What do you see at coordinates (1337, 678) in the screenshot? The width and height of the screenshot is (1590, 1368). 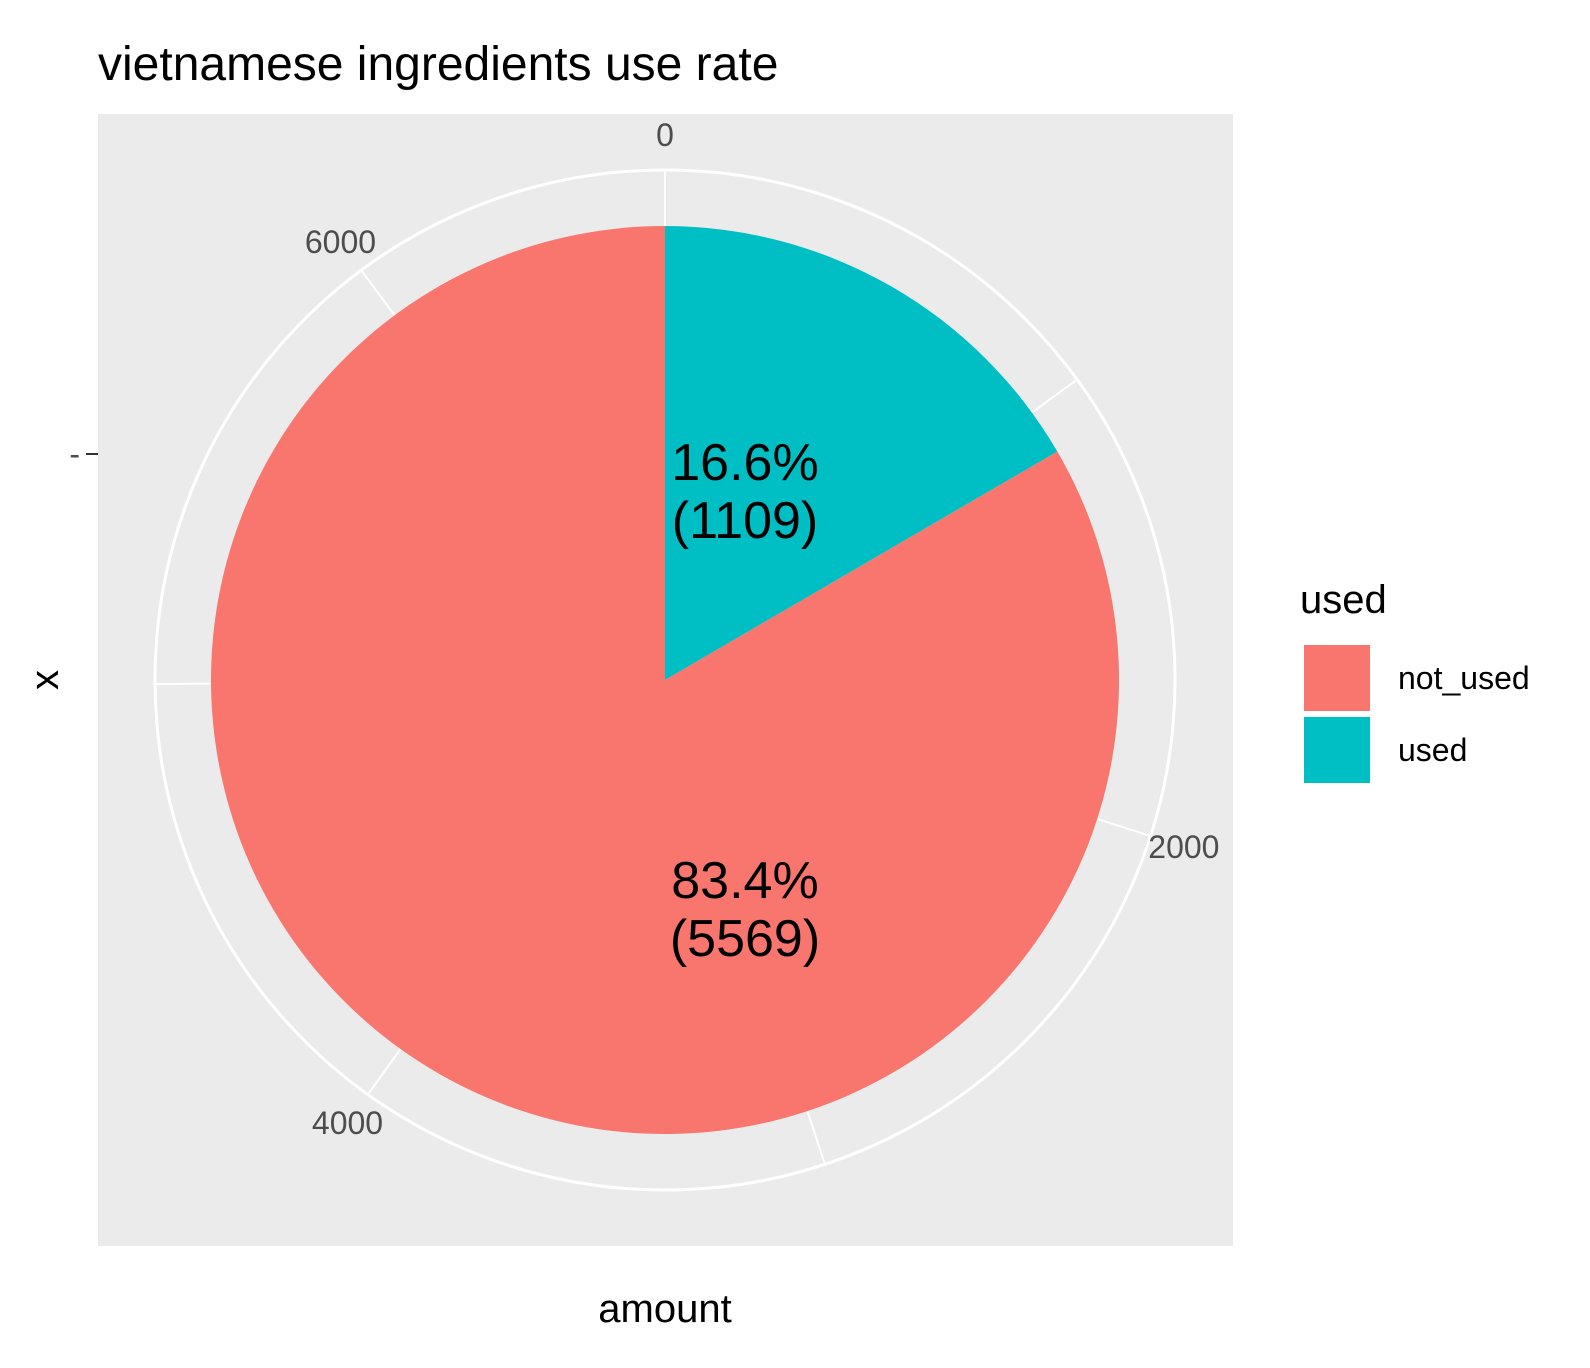 I see `legend-swatch-not-used` at bounding box center [1337, 678].